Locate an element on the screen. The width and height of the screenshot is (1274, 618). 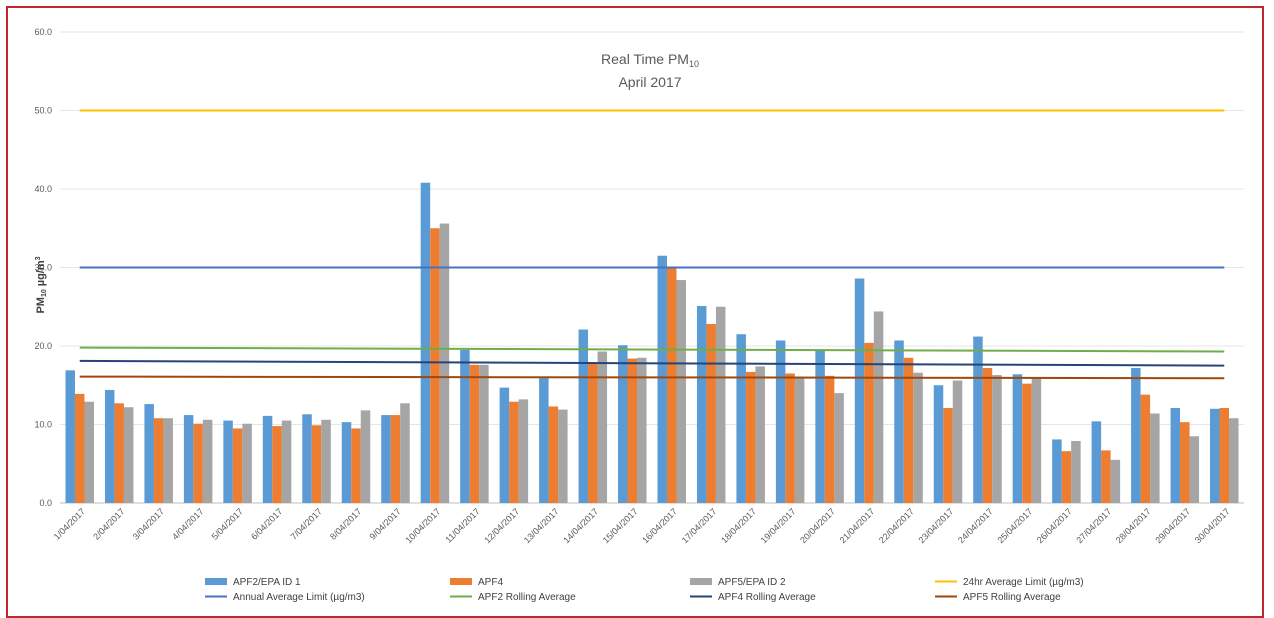
x-tick-label: 20/04/2017 is located at coordinates (817, 525).